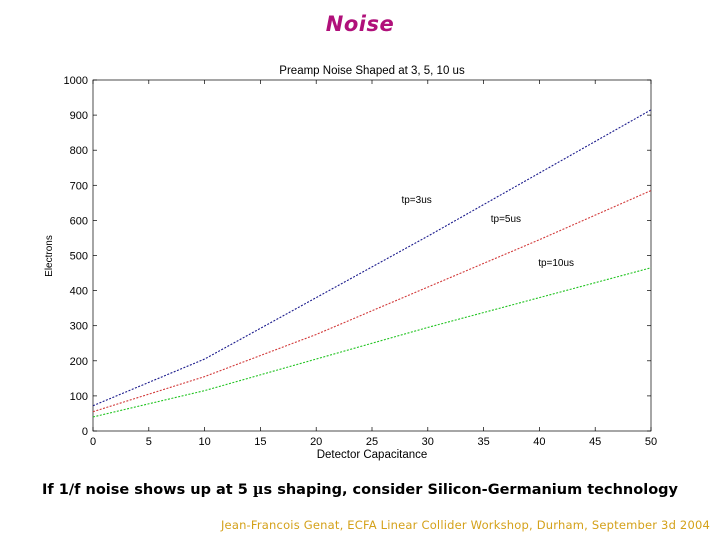  Describe the element at coordinates (651, 442) in the screenshot. I see `x-tick-label: 50` at that location.